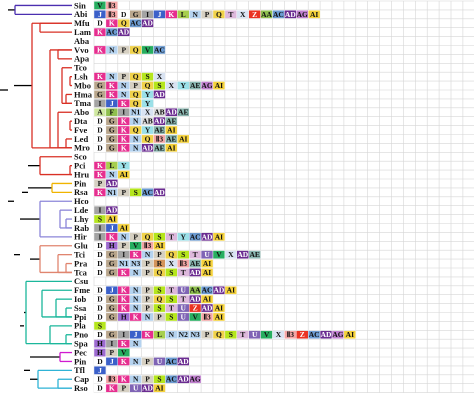 The width and height of the screenshot is (474, 400). Describe the element at coordinates (80, 308) in the screenshot. I see `taxon-label: Ssa` at that location.